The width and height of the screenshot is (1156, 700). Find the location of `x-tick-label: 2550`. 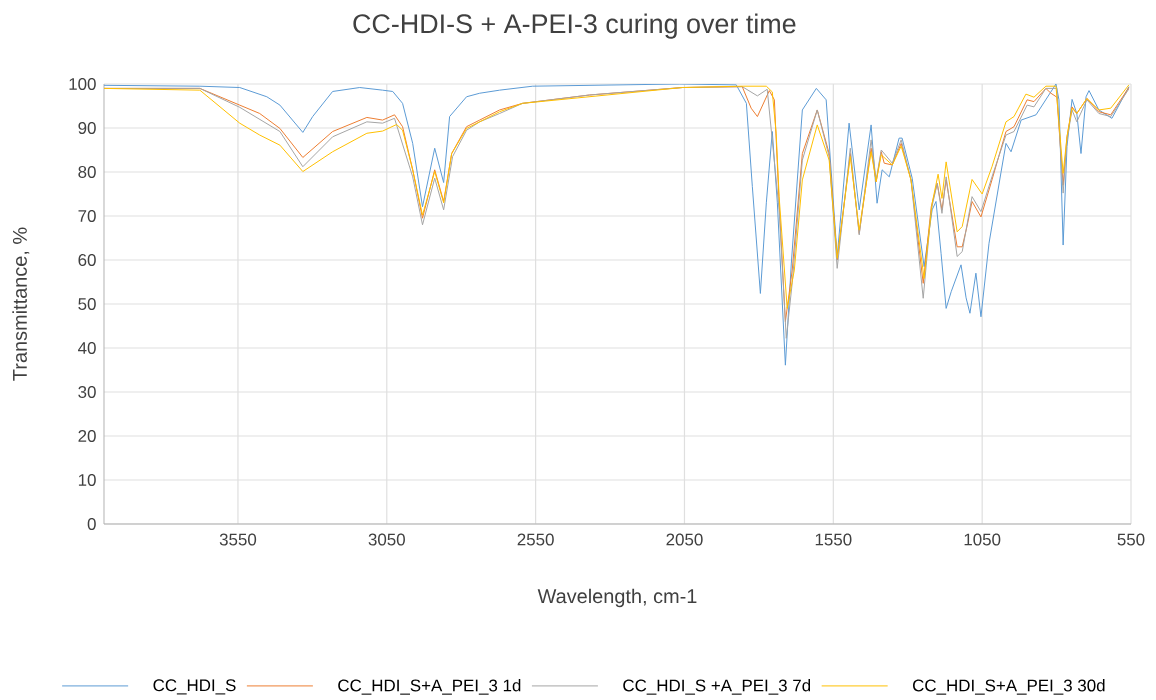

x-tick-label: 2550 is located at coordinates (535, 539).